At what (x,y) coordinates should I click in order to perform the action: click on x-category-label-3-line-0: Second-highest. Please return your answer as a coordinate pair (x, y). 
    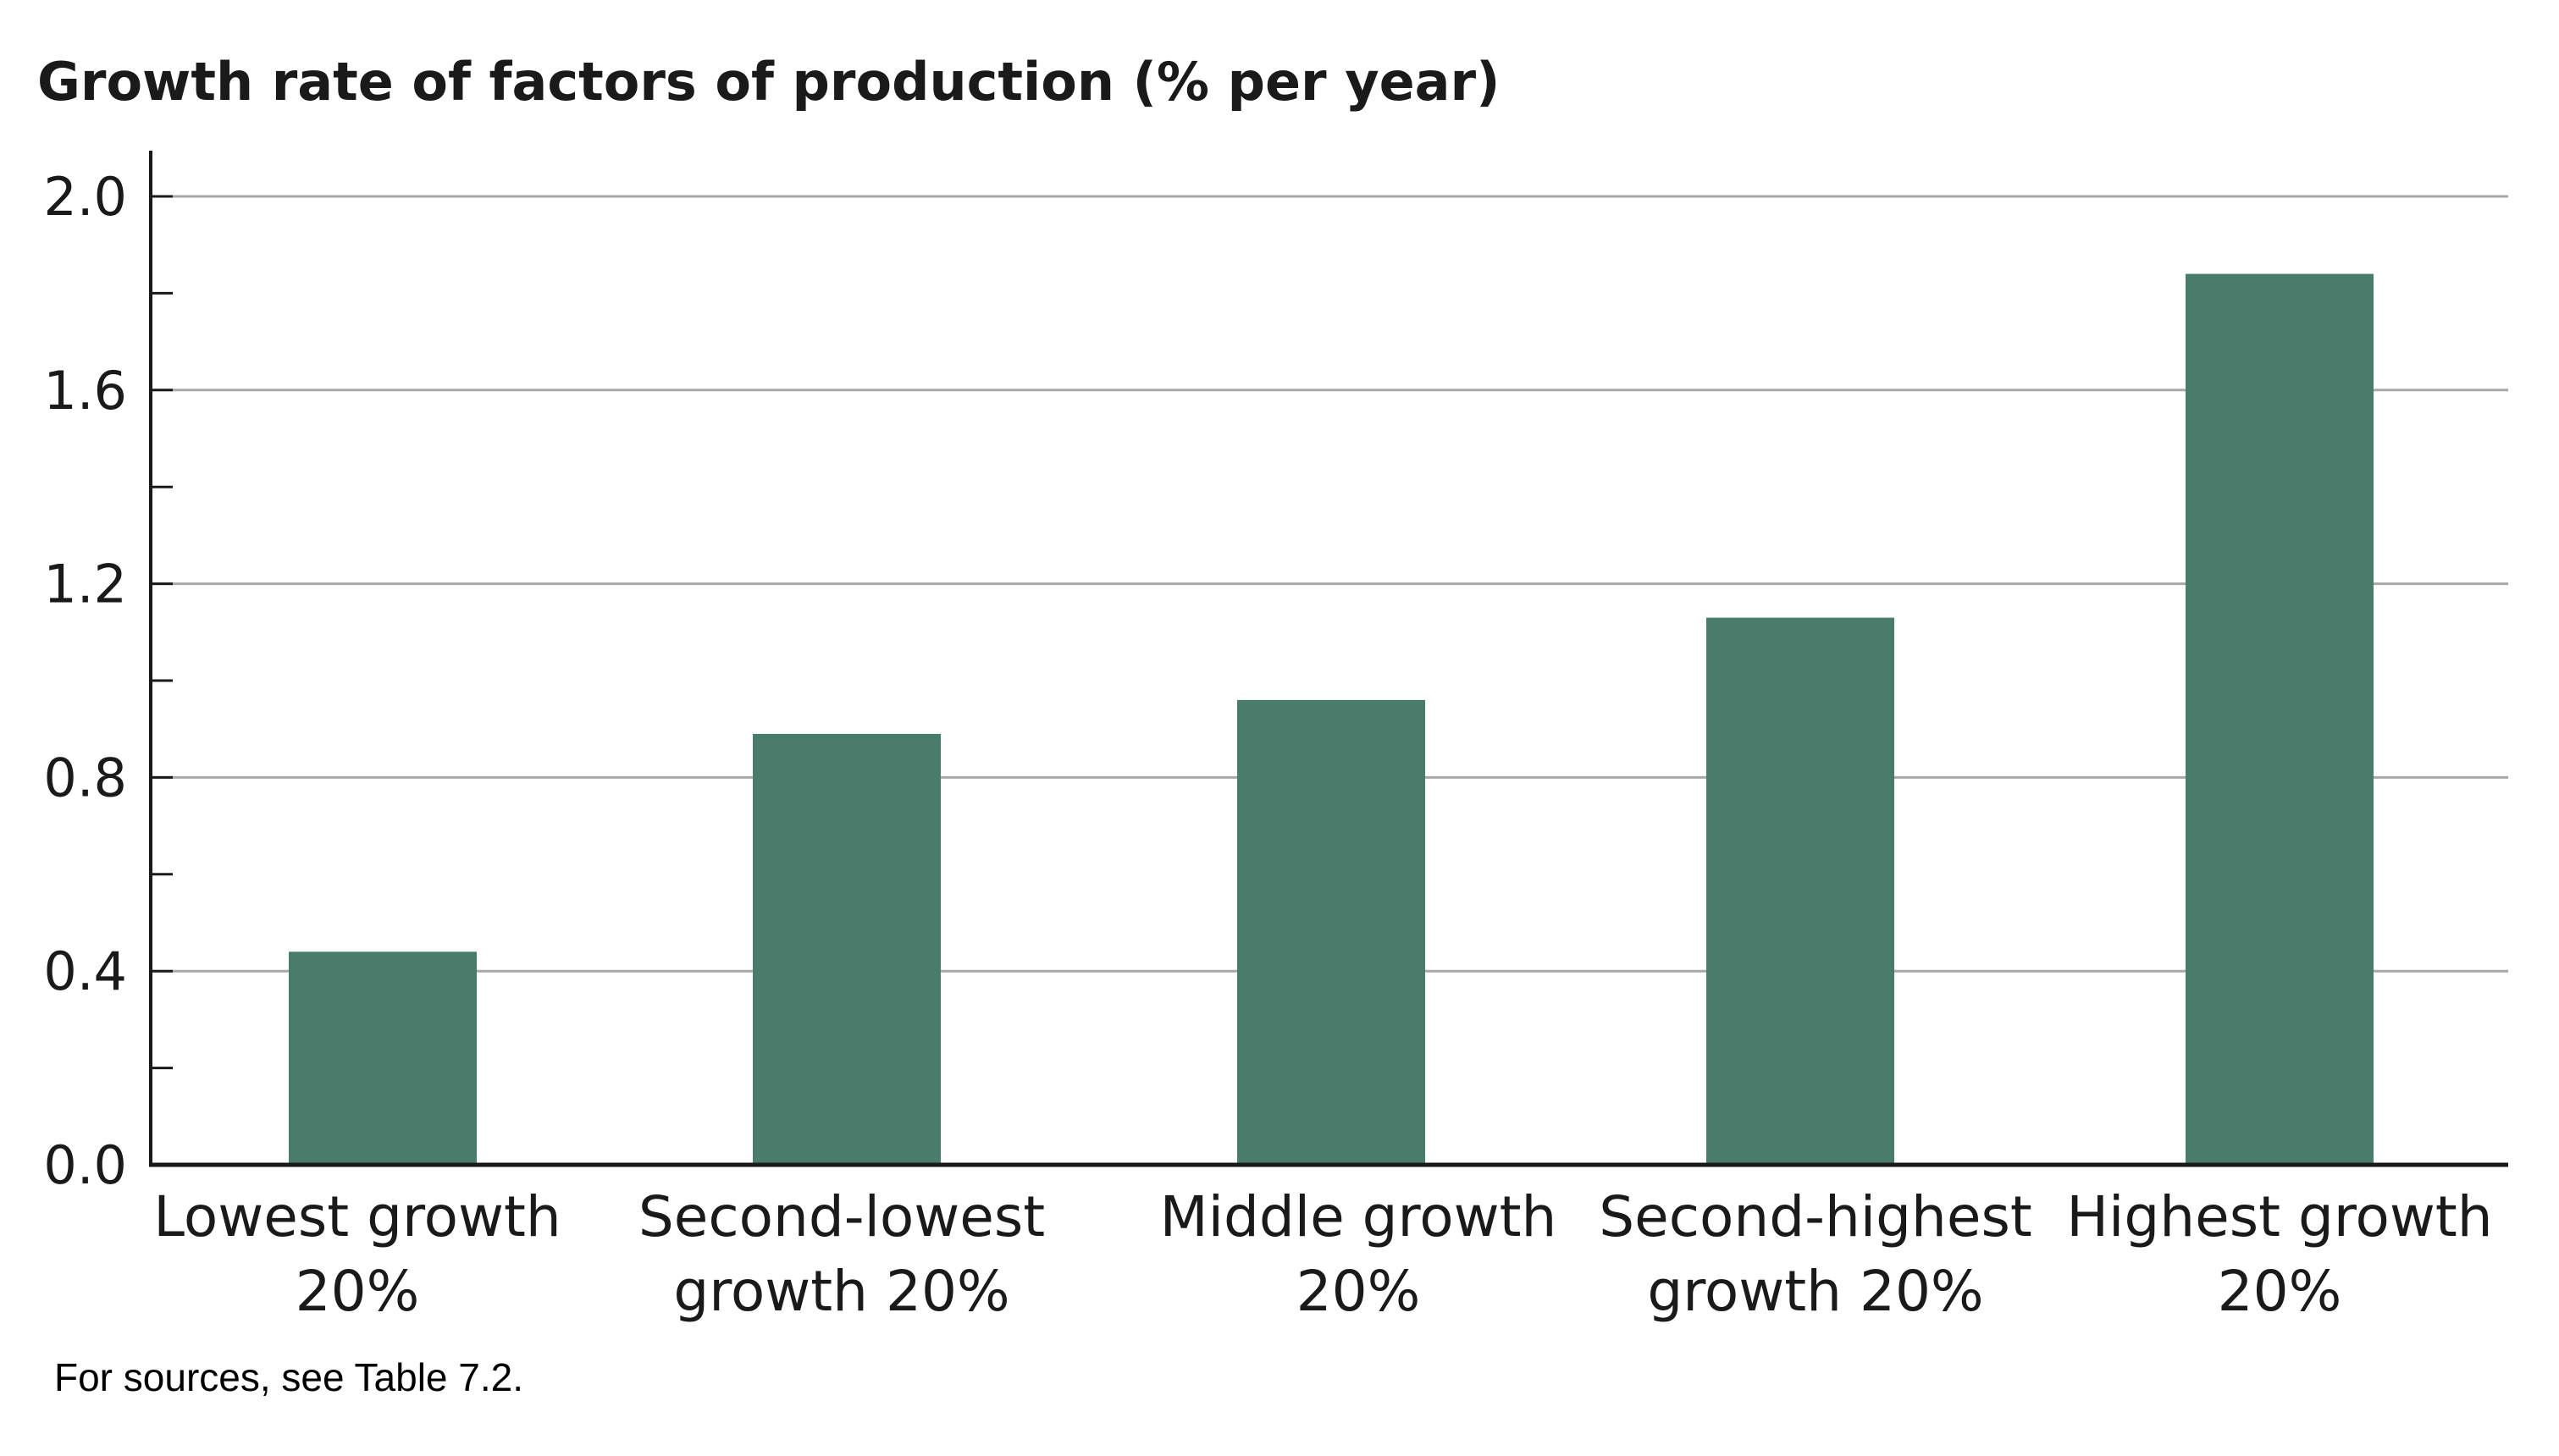
    Looking at the image, I should click on (1815, 1216).